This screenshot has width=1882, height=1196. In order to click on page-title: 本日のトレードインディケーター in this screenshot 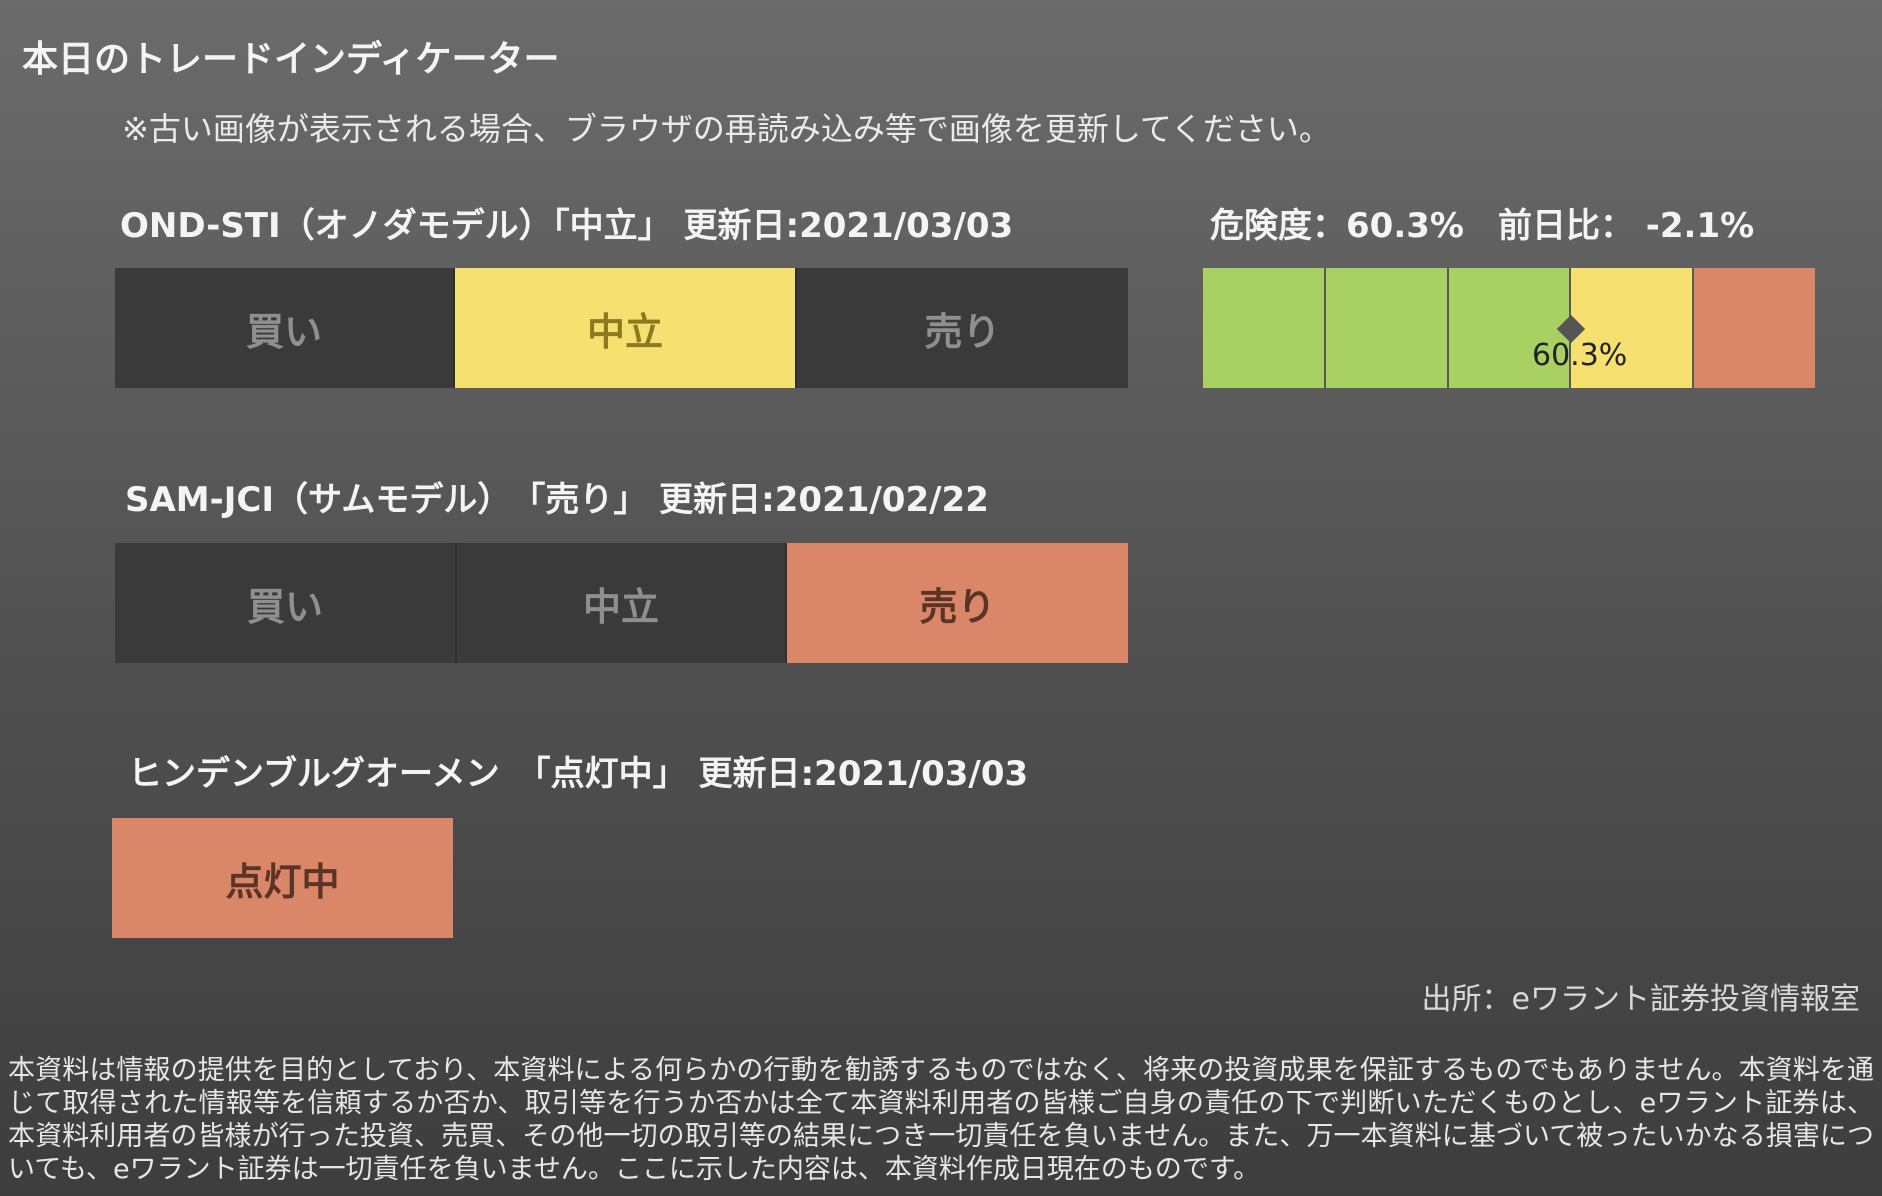, I will do `click(291, 59)`.